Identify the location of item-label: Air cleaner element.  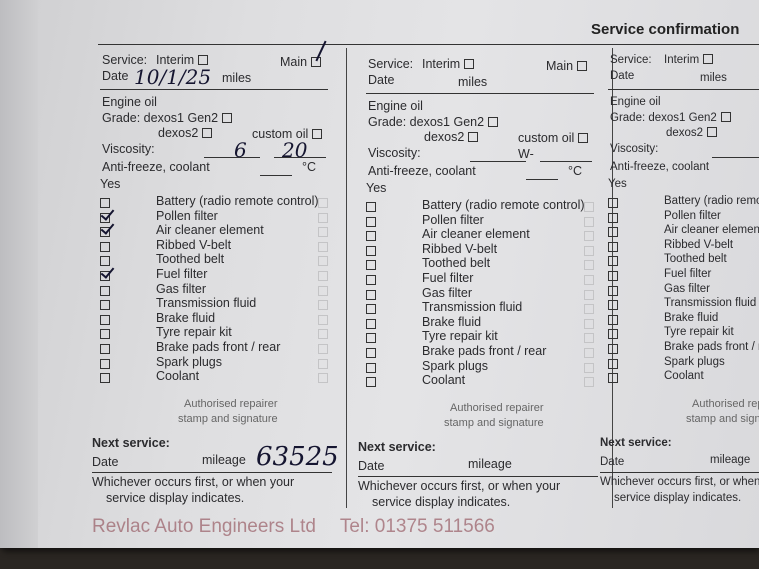
(210, 230).